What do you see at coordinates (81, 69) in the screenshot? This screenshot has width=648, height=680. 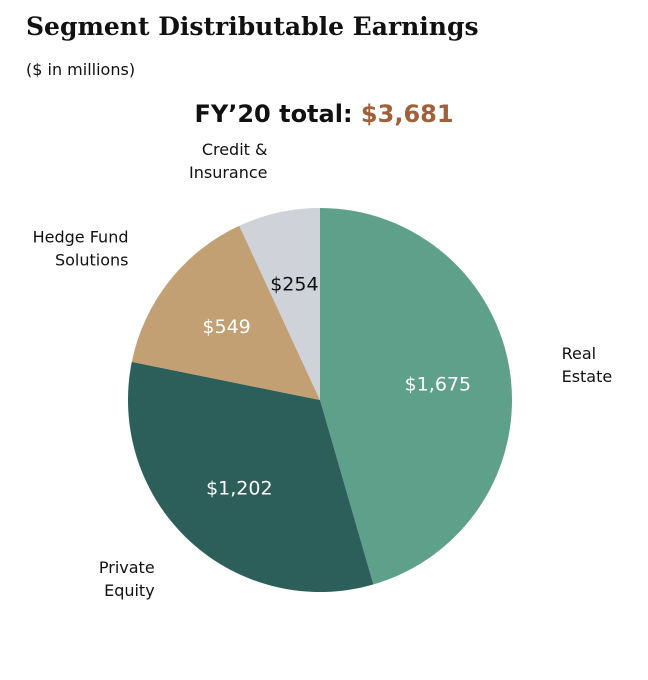 I see `chart-subtitle: ($ in millions)` at bounding box center [81, 69].